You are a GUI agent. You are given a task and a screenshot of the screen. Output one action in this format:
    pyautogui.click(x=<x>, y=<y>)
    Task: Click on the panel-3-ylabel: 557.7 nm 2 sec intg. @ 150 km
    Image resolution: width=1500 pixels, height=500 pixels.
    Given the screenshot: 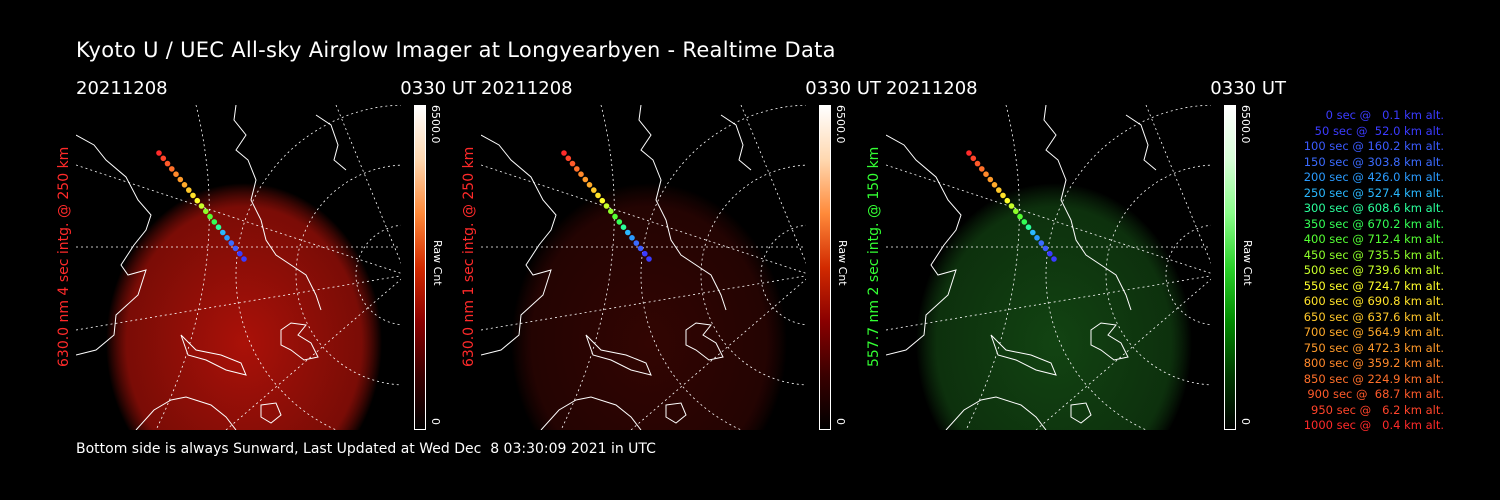 What is the action you would take?
    pyautogui.click(x=874, y=256)
    